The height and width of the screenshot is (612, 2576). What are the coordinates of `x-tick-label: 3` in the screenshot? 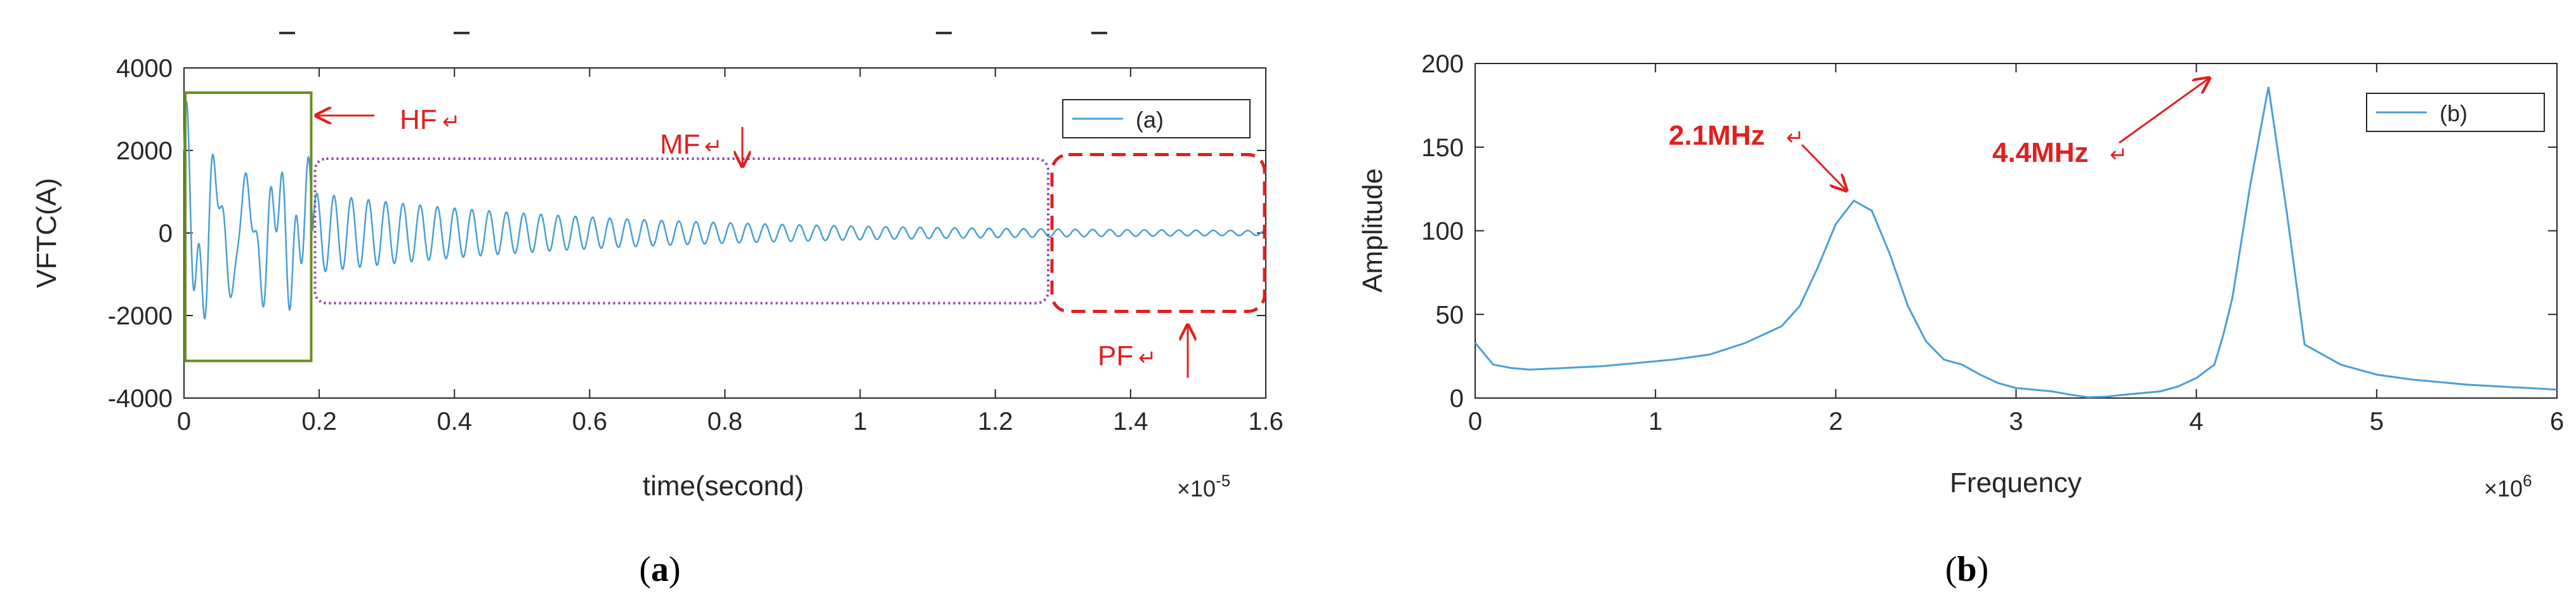 It's located at (2016, 422).